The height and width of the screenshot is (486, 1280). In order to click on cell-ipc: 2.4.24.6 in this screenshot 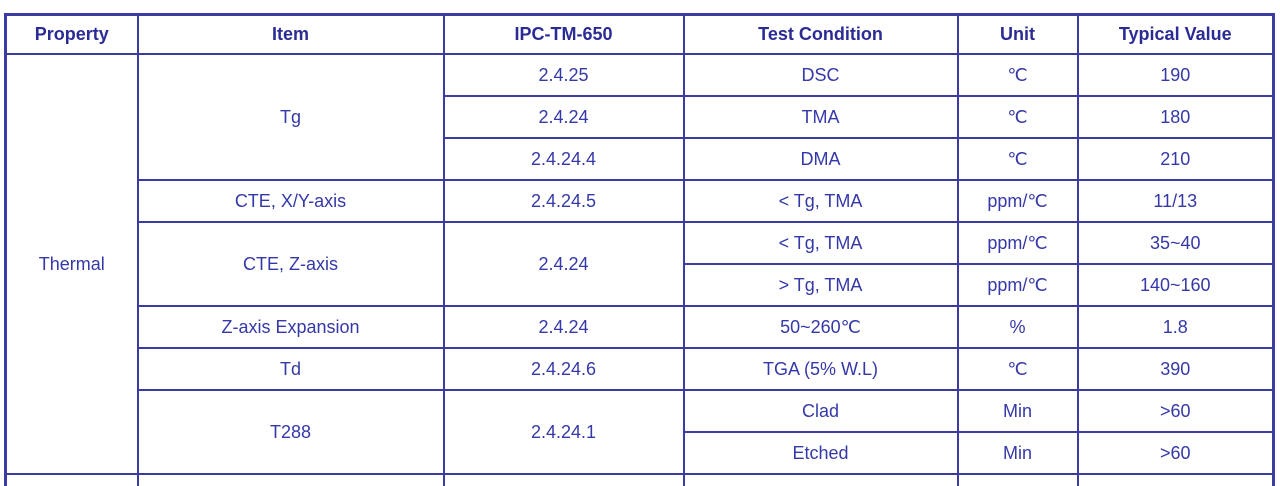, I will do `click(563, 369)`.